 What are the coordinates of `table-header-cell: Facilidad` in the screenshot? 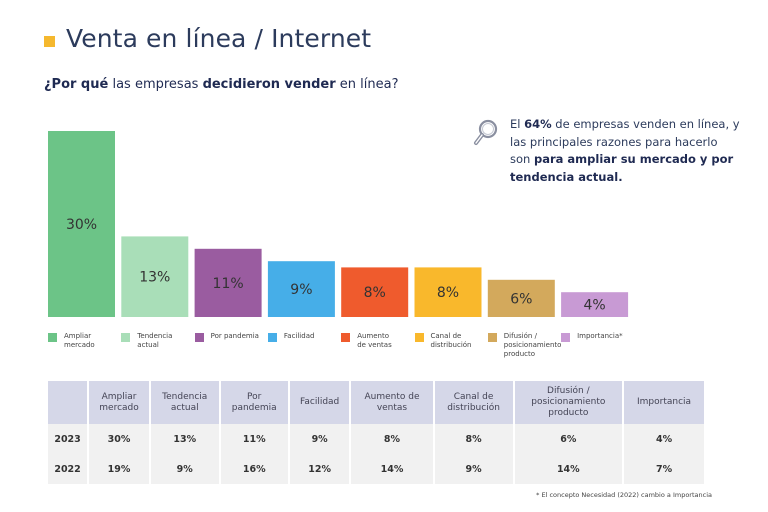 It's located at (319, 402).